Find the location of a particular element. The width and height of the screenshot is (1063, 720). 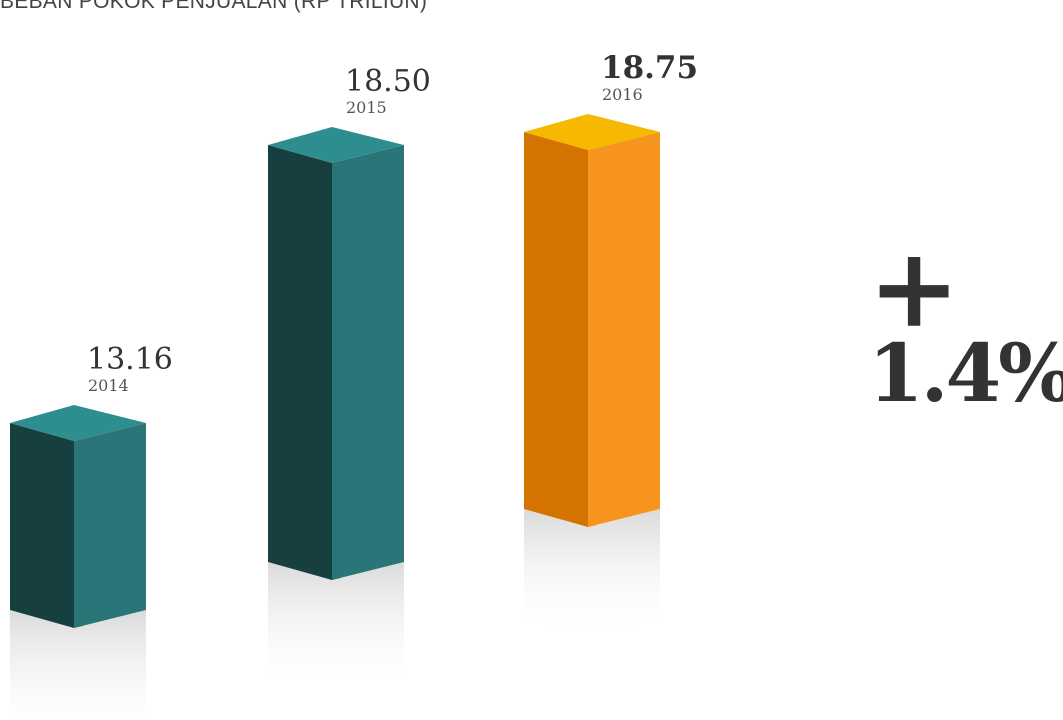

bar-value-label: 13.16 is located at coordinates (130, 359).